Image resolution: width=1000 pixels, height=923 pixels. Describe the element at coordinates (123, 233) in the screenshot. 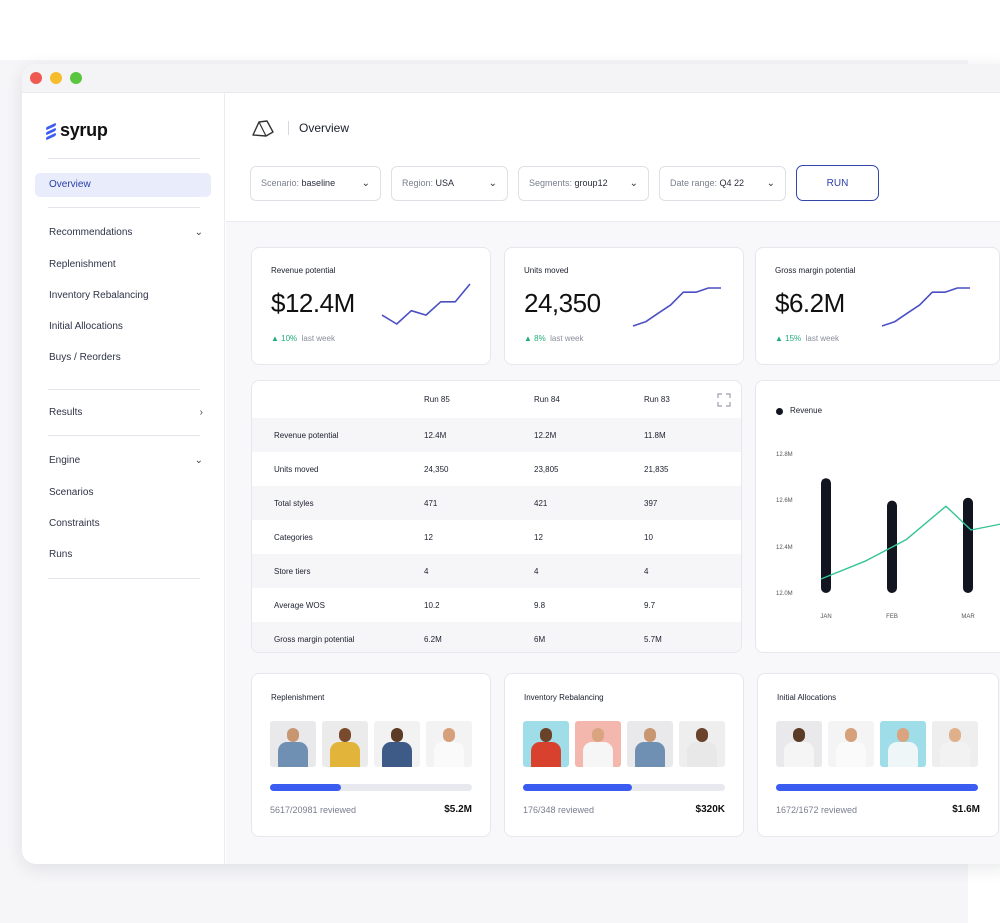

I see `sidebar-item-recommendations: Recommendations ⌄` at that location.